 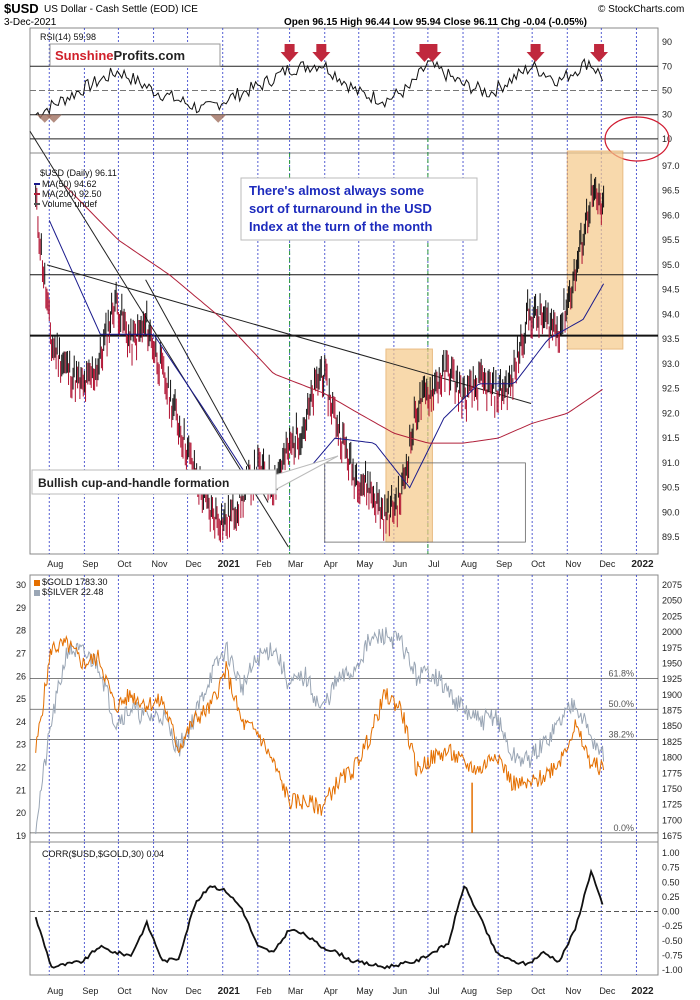 What do you see at coordinates (331, 991) in the screenshot?
I see `x-axis-label: Apr` at bounding box center [331, 991].